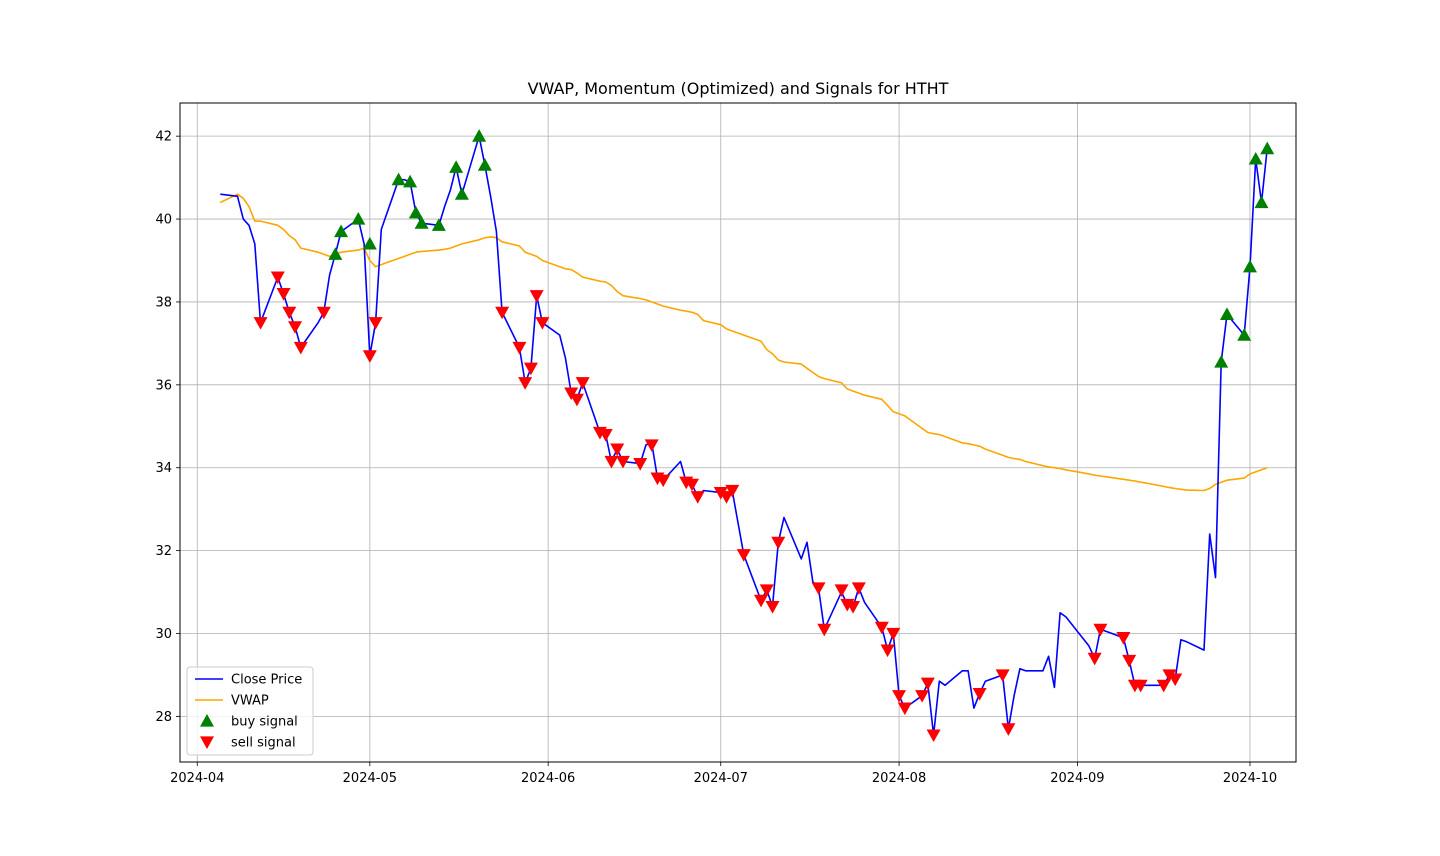 The image size is (1440, 856). I want to click on legend-box, so click(250, 711).